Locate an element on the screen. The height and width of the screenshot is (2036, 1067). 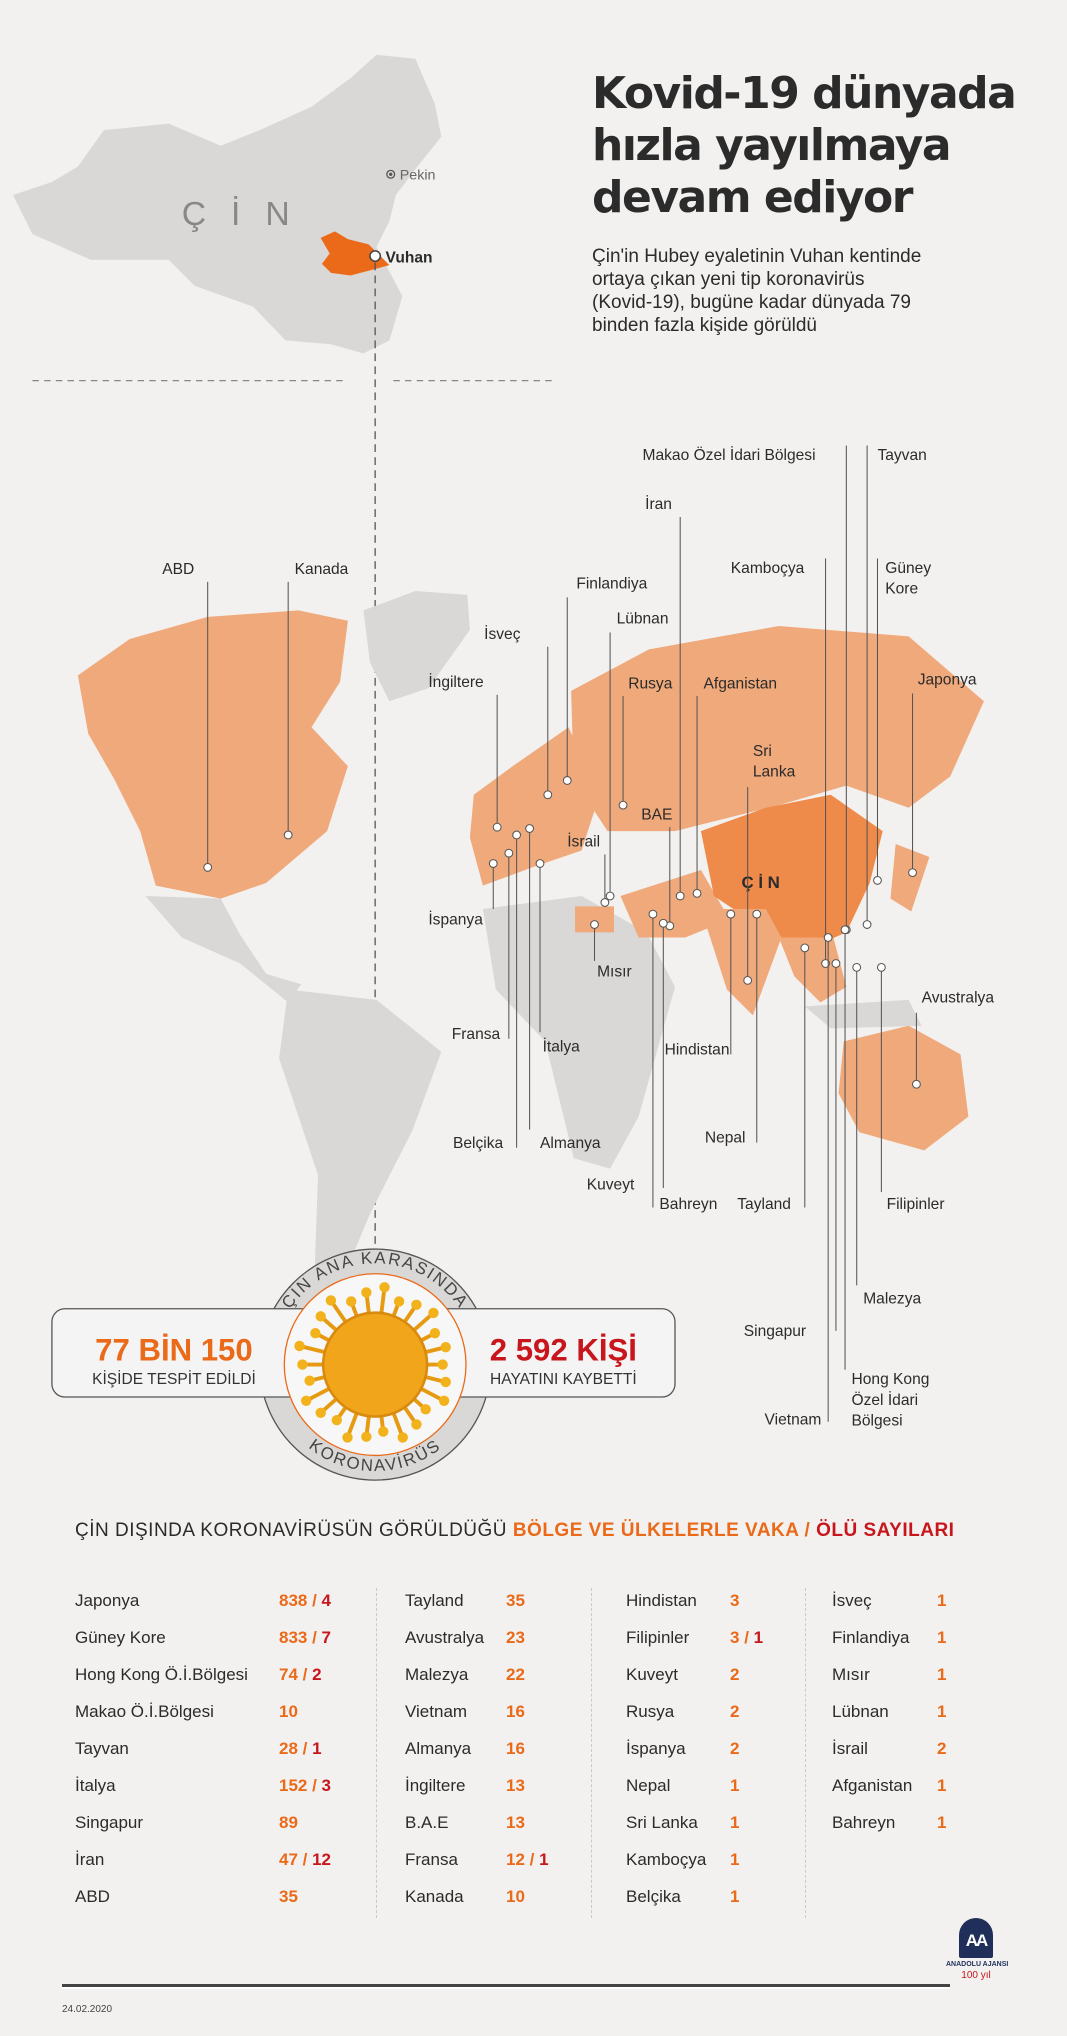
callout: Bahreyn is located at coordinates (687, 1065).